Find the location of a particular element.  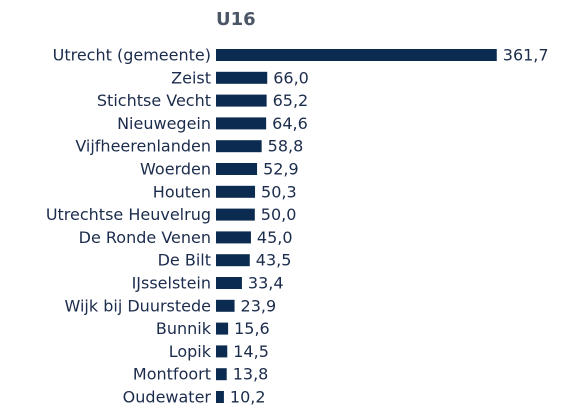

value-label: 65,2 is located at coordinates (291, 100).